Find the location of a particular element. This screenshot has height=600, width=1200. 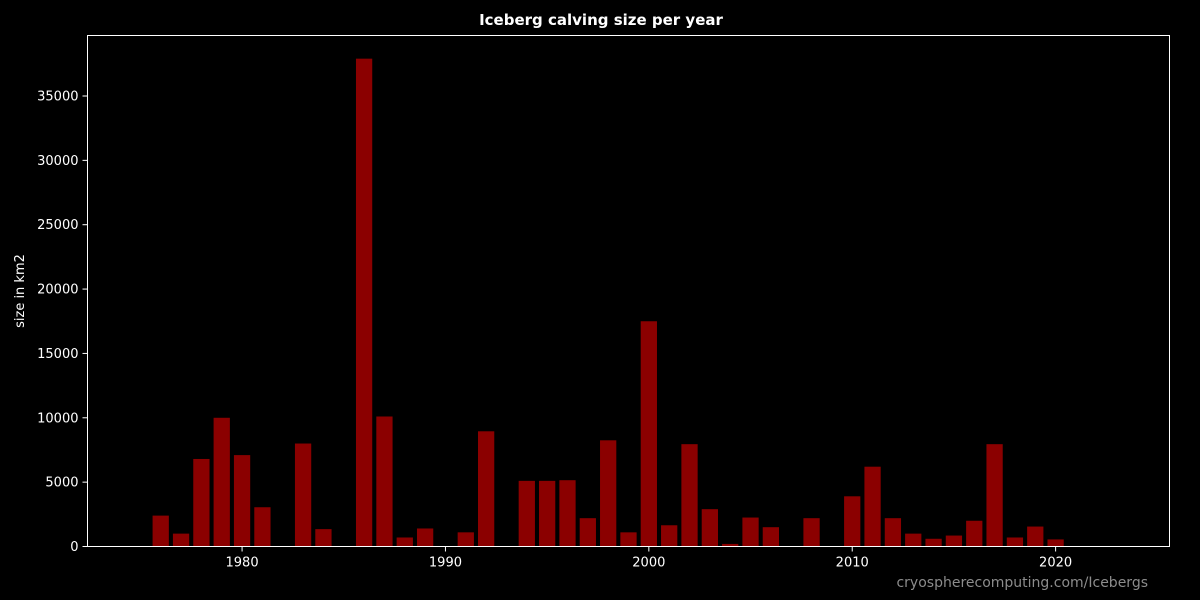

bar-1987 is located at coordinates (384, 481).